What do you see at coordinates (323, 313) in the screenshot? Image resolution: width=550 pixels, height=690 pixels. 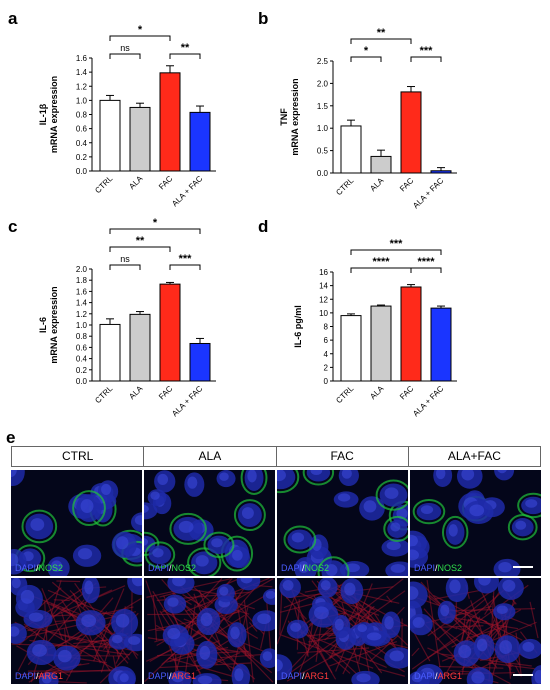 I see `y-tick-label: 10` at bounding box center [323, 313].